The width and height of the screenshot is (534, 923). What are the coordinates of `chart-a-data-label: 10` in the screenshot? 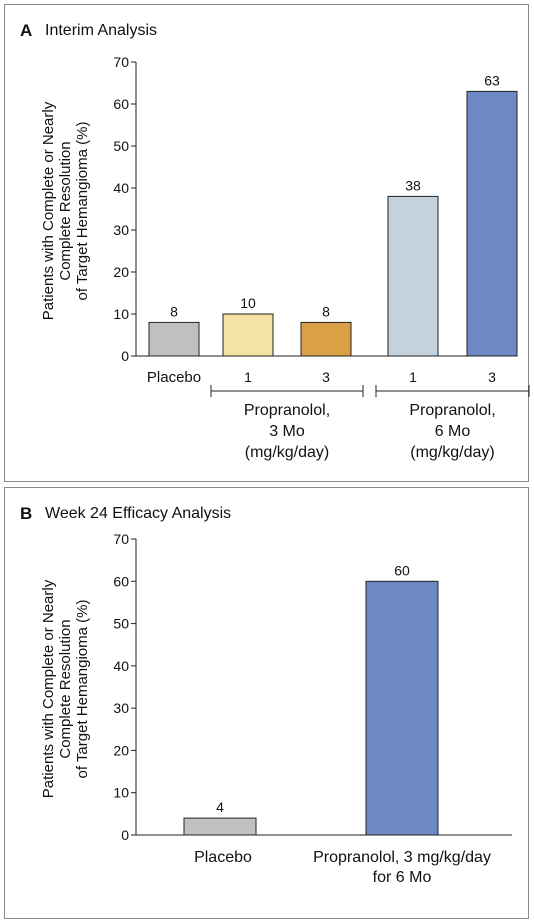 It's located at (248, 303).